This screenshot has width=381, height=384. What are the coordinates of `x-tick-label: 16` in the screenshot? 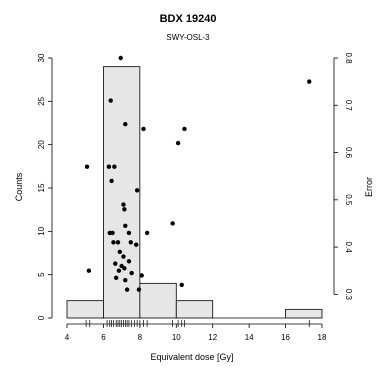 It's located at (285, 337).